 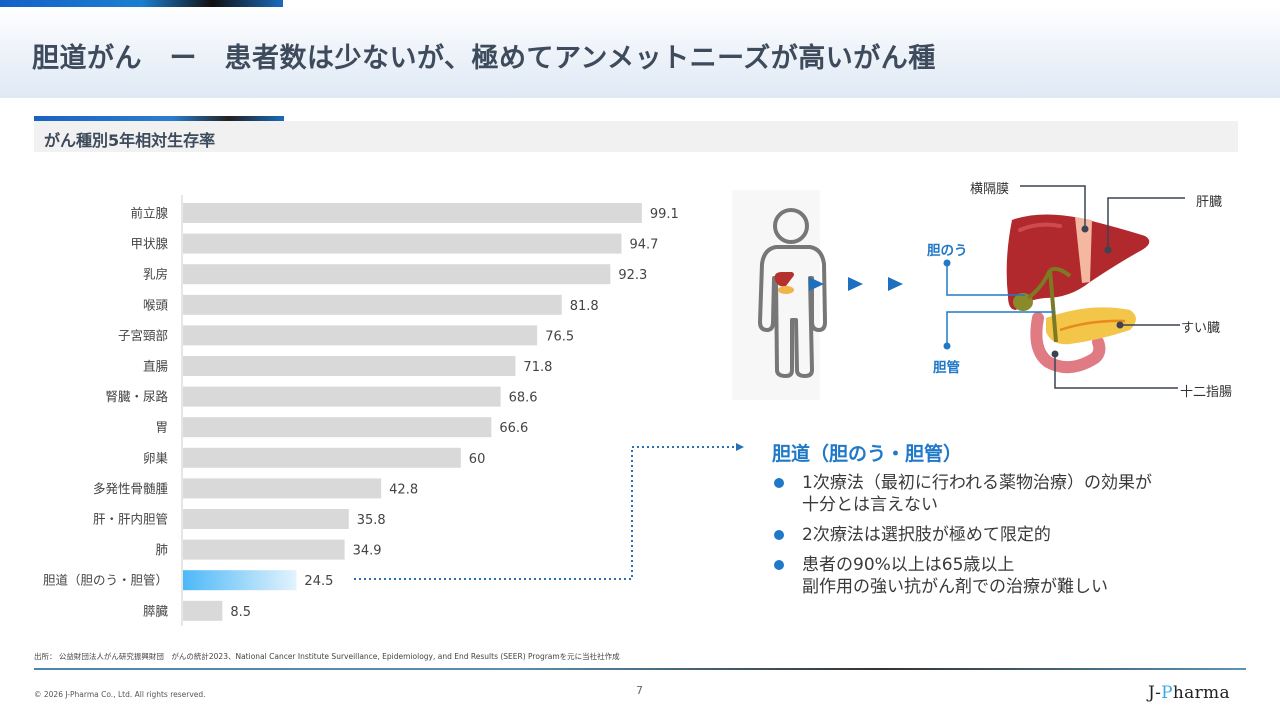 I want to click on page-title: 胆道がん ー 患者数は少ないが、極めてアンメットニーズが高いがん種, so click(x=484, y=58).